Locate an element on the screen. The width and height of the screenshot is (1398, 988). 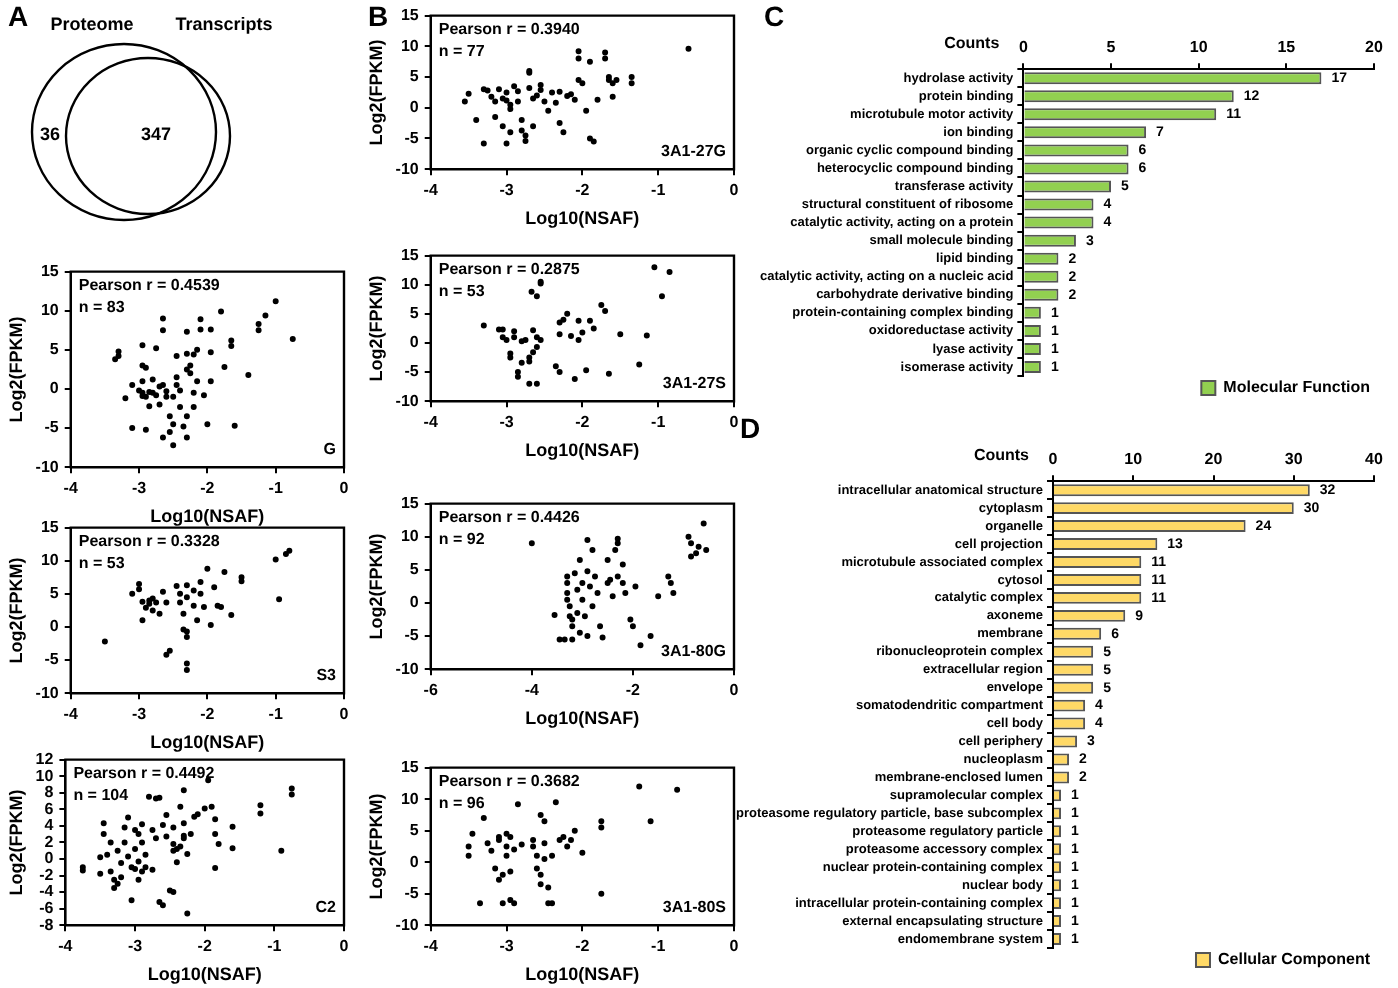
x-tick-label: 5 is located at coordinates (1111, 47).